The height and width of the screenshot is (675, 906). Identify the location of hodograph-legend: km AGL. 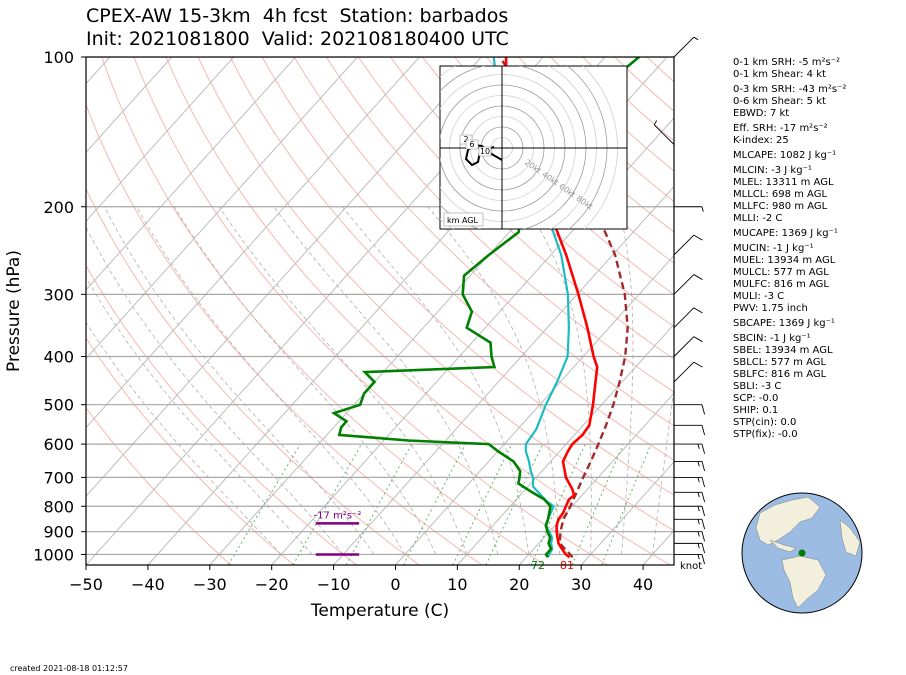
(463, 220).